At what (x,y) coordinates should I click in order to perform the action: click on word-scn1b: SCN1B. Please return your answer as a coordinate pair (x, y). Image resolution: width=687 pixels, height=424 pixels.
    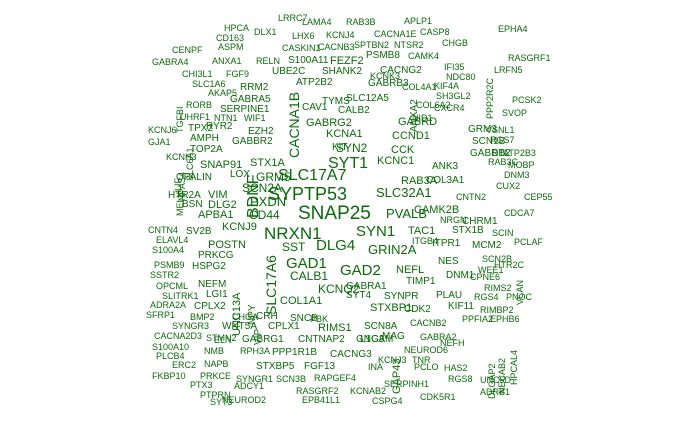
    Looking at the image, I should click on (489, 141).